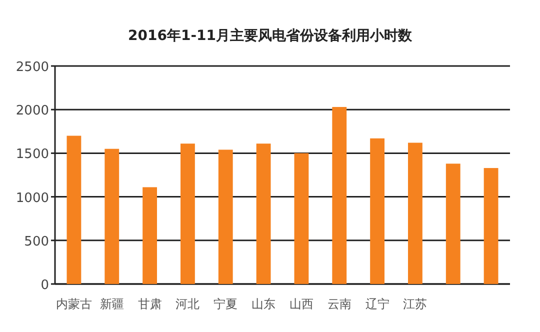 Image resolution: width=540 pixels, height=332 pixels. I want to click on ytick: 1000, so click(32, 198).